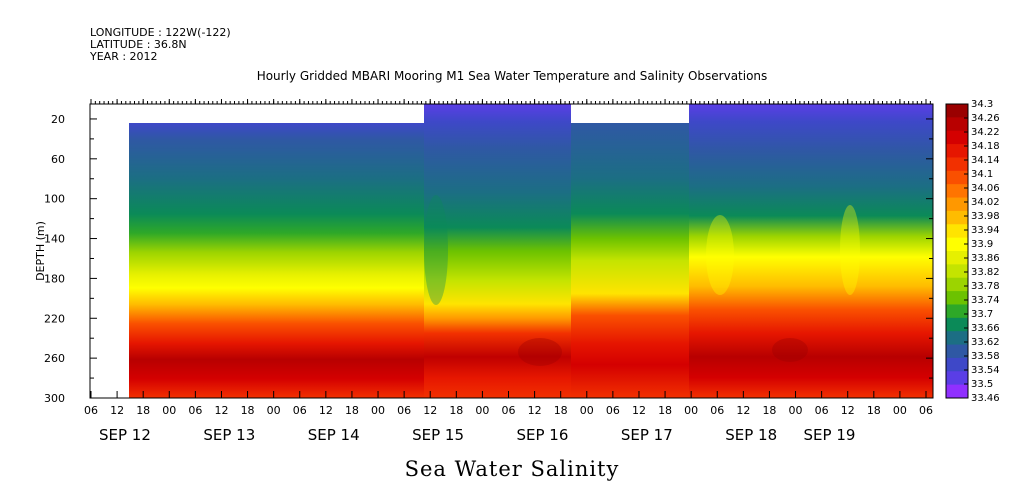  What do you see at coordinates (125, 435) in the screenshot?
I see `x-date-label: SEP 12` at bounding box center [125, 435].